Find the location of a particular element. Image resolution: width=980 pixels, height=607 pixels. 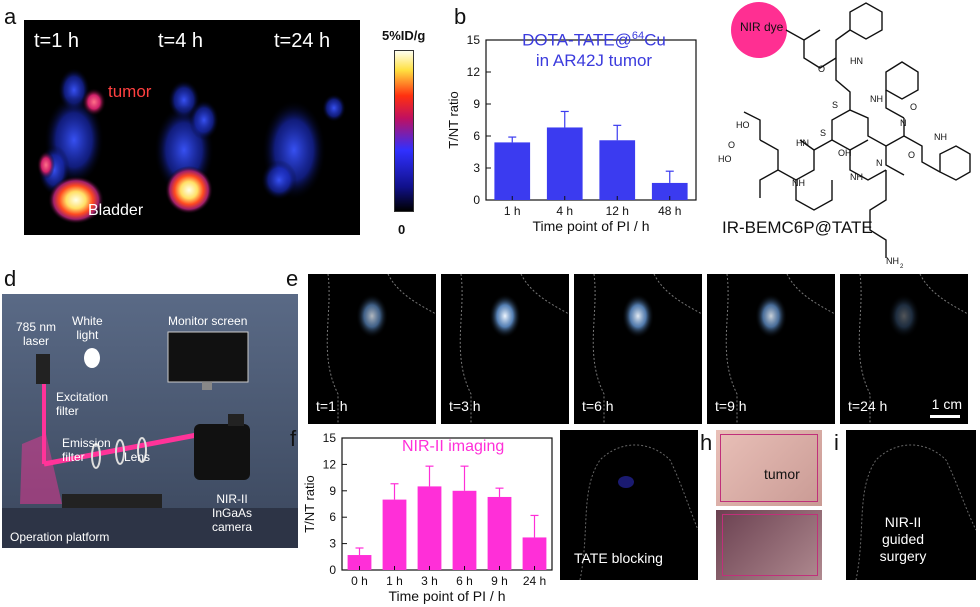

setup-white-light-label: White light is located at coordinates (87, 328).